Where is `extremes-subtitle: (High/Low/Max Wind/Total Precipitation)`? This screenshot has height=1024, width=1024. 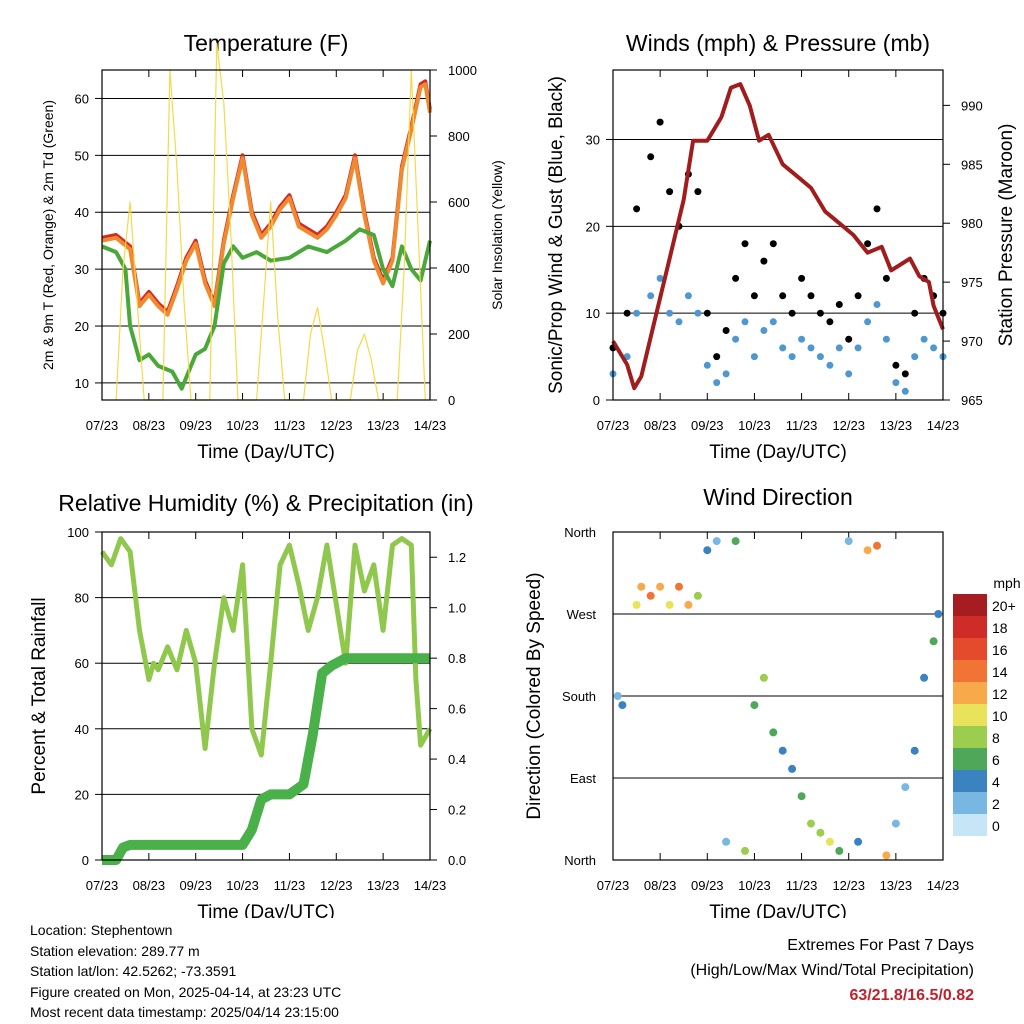
extremes-subtitle: (High/Low/Max Wind/Total Precipitation) is located at coordinates (832, 970).